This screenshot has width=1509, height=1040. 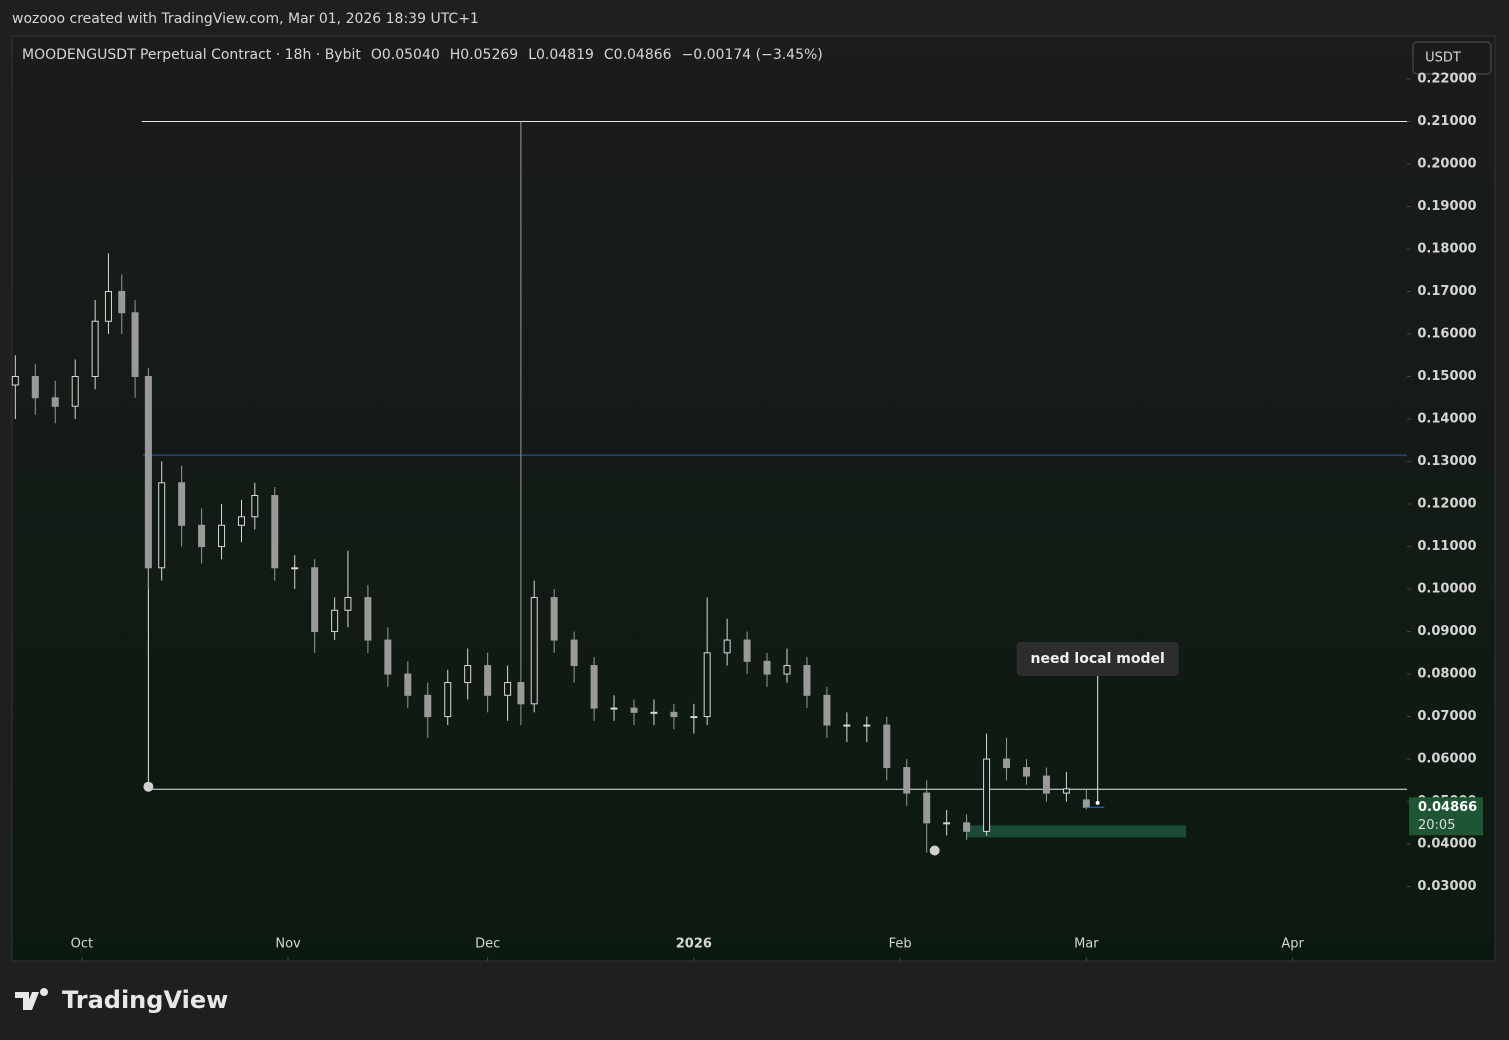 I want to click on logo-group: TradingView, so click(x=121, y=1000).